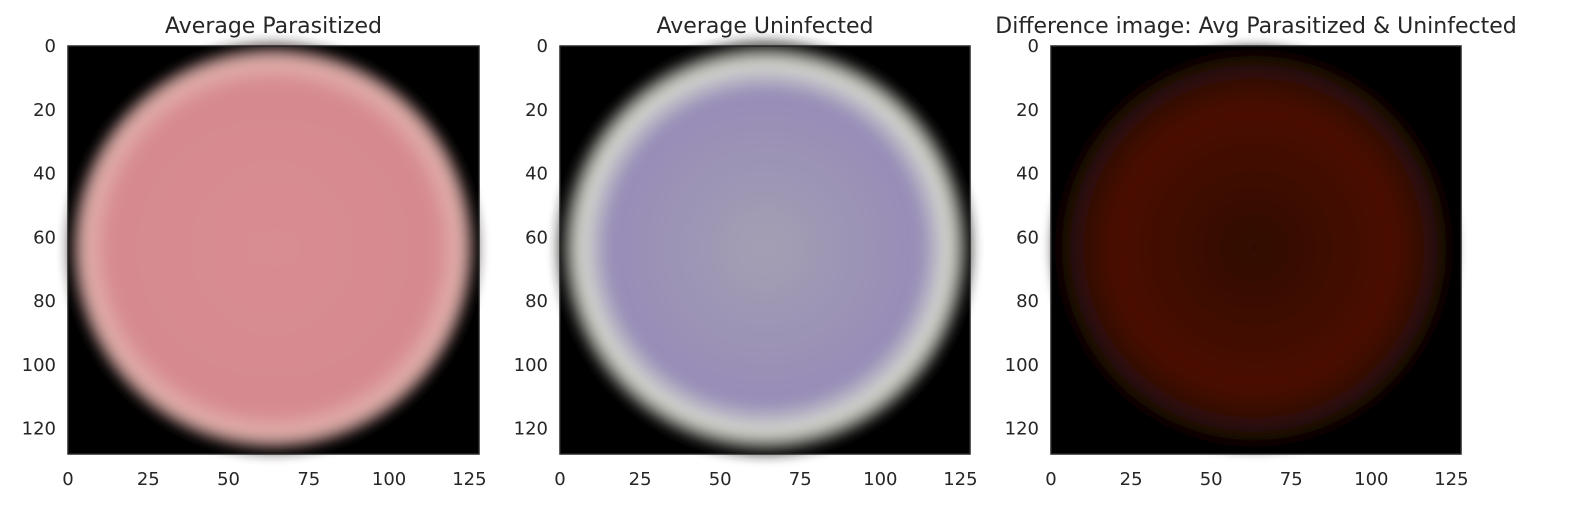 This screenshot has height=506, width=1571. I want to click on panel-title: Average Parasitized, so click(273, 26).